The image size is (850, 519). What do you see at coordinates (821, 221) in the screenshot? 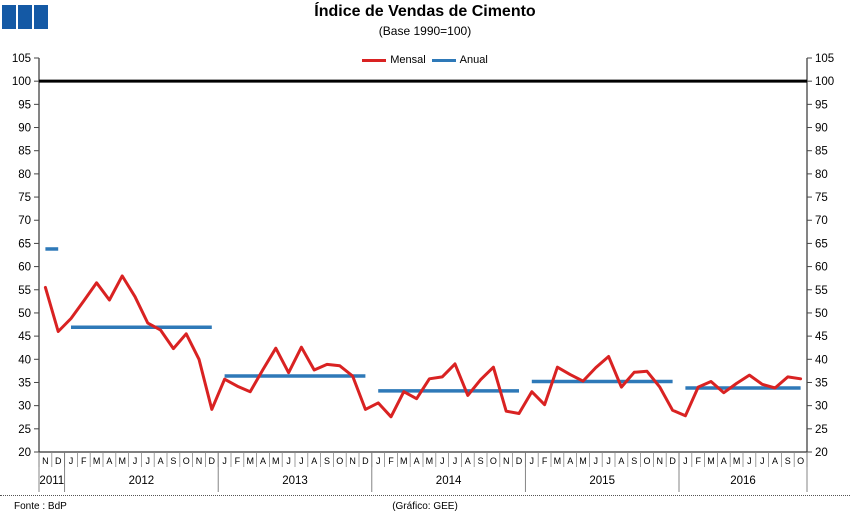
I see `y-tick-label: 70` at bounding box center [821, 221].